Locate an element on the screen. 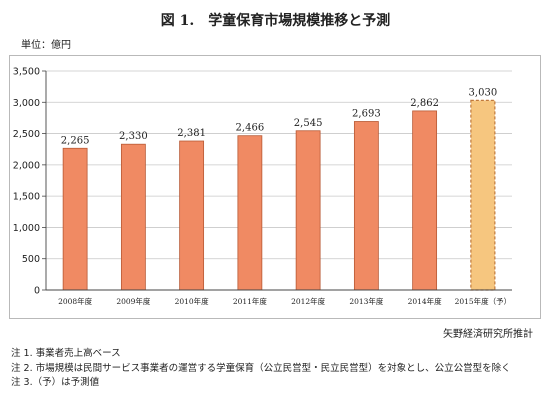 This screenshot has height=400, width=551. y-tick-label: 2,000 is located at coordinates (26, 165).